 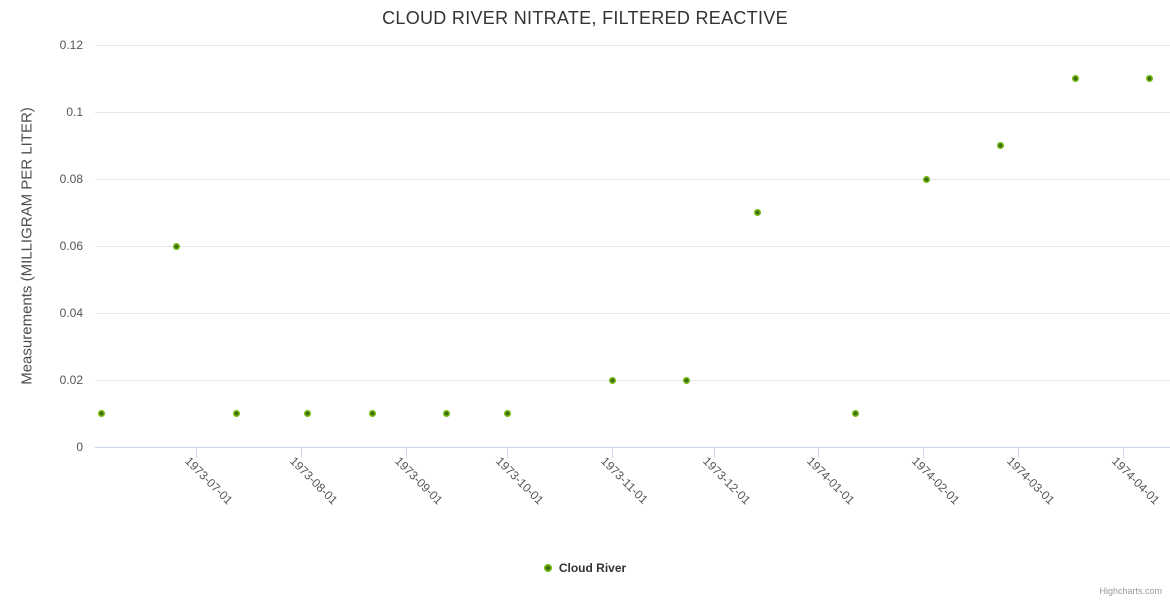 What do you see at coordinates (71, 179) in the screenshot?
I see `y-axis-tick-label: 0.08` at bounding box center [71, 179].